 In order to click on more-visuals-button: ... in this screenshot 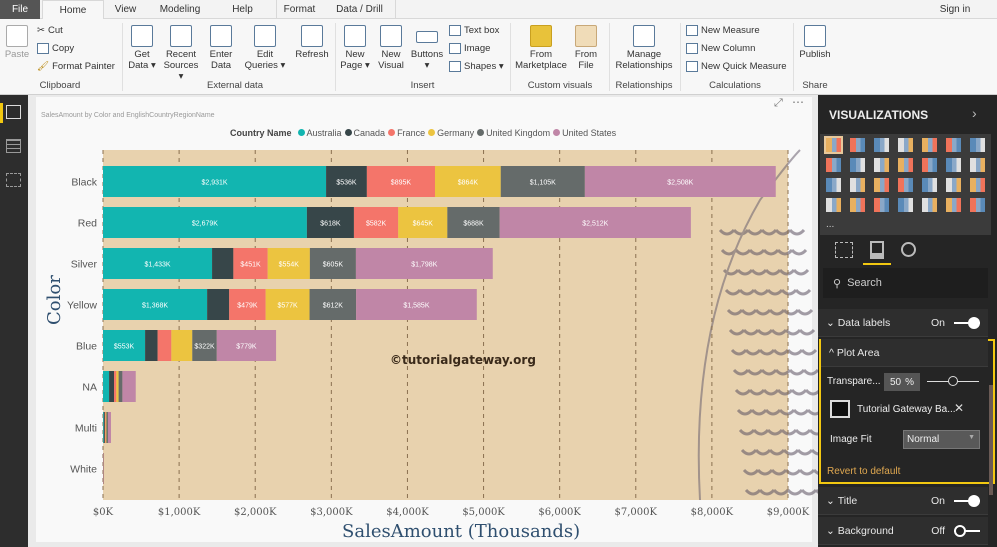, I will do `click(830, 224)`.